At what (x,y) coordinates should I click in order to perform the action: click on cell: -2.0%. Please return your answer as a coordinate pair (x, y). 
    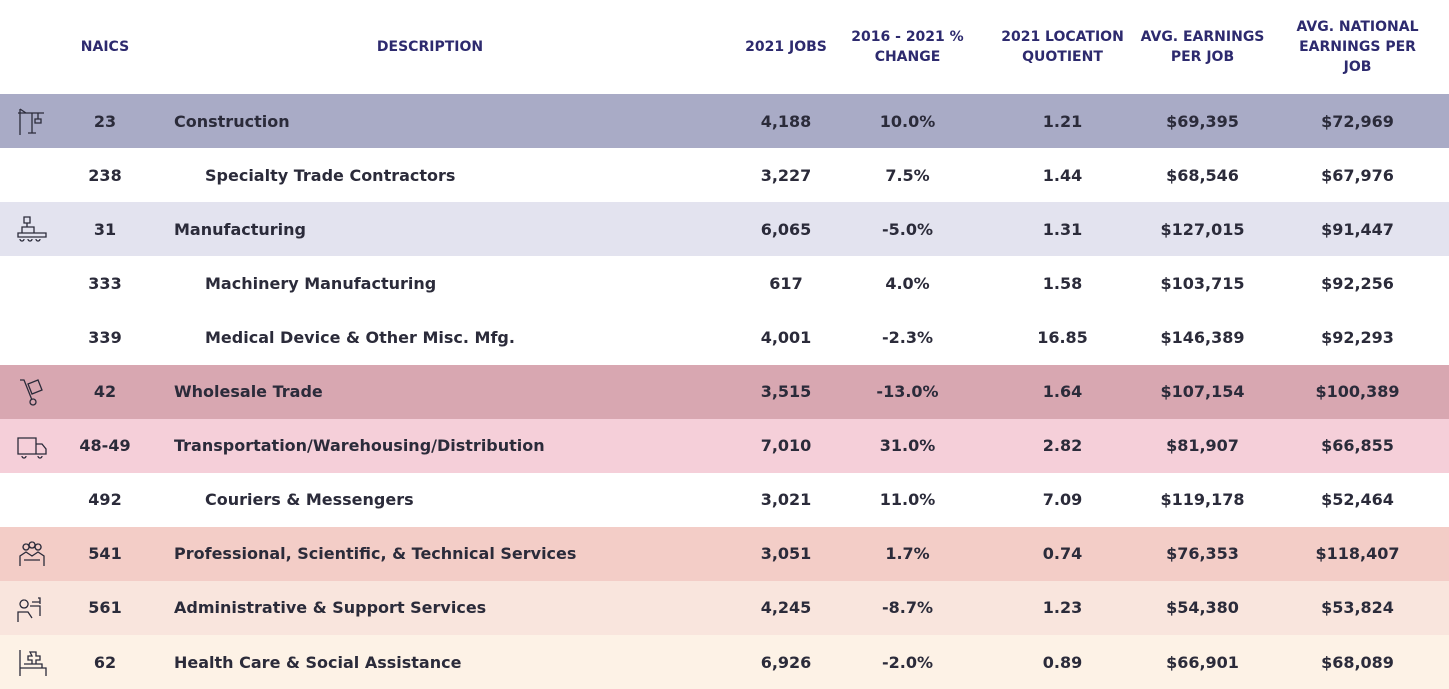
    Looking at the image, I should click on (907, 662).